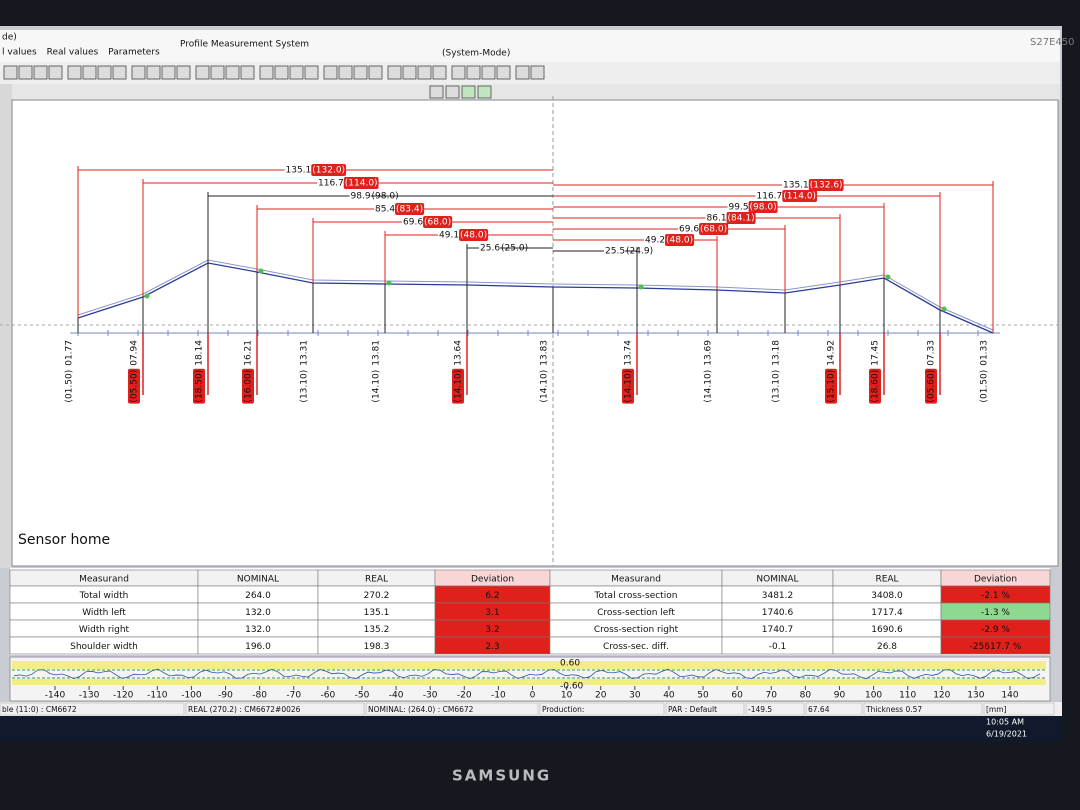  I want to click on station-real: 16.21, so click(249, 353).